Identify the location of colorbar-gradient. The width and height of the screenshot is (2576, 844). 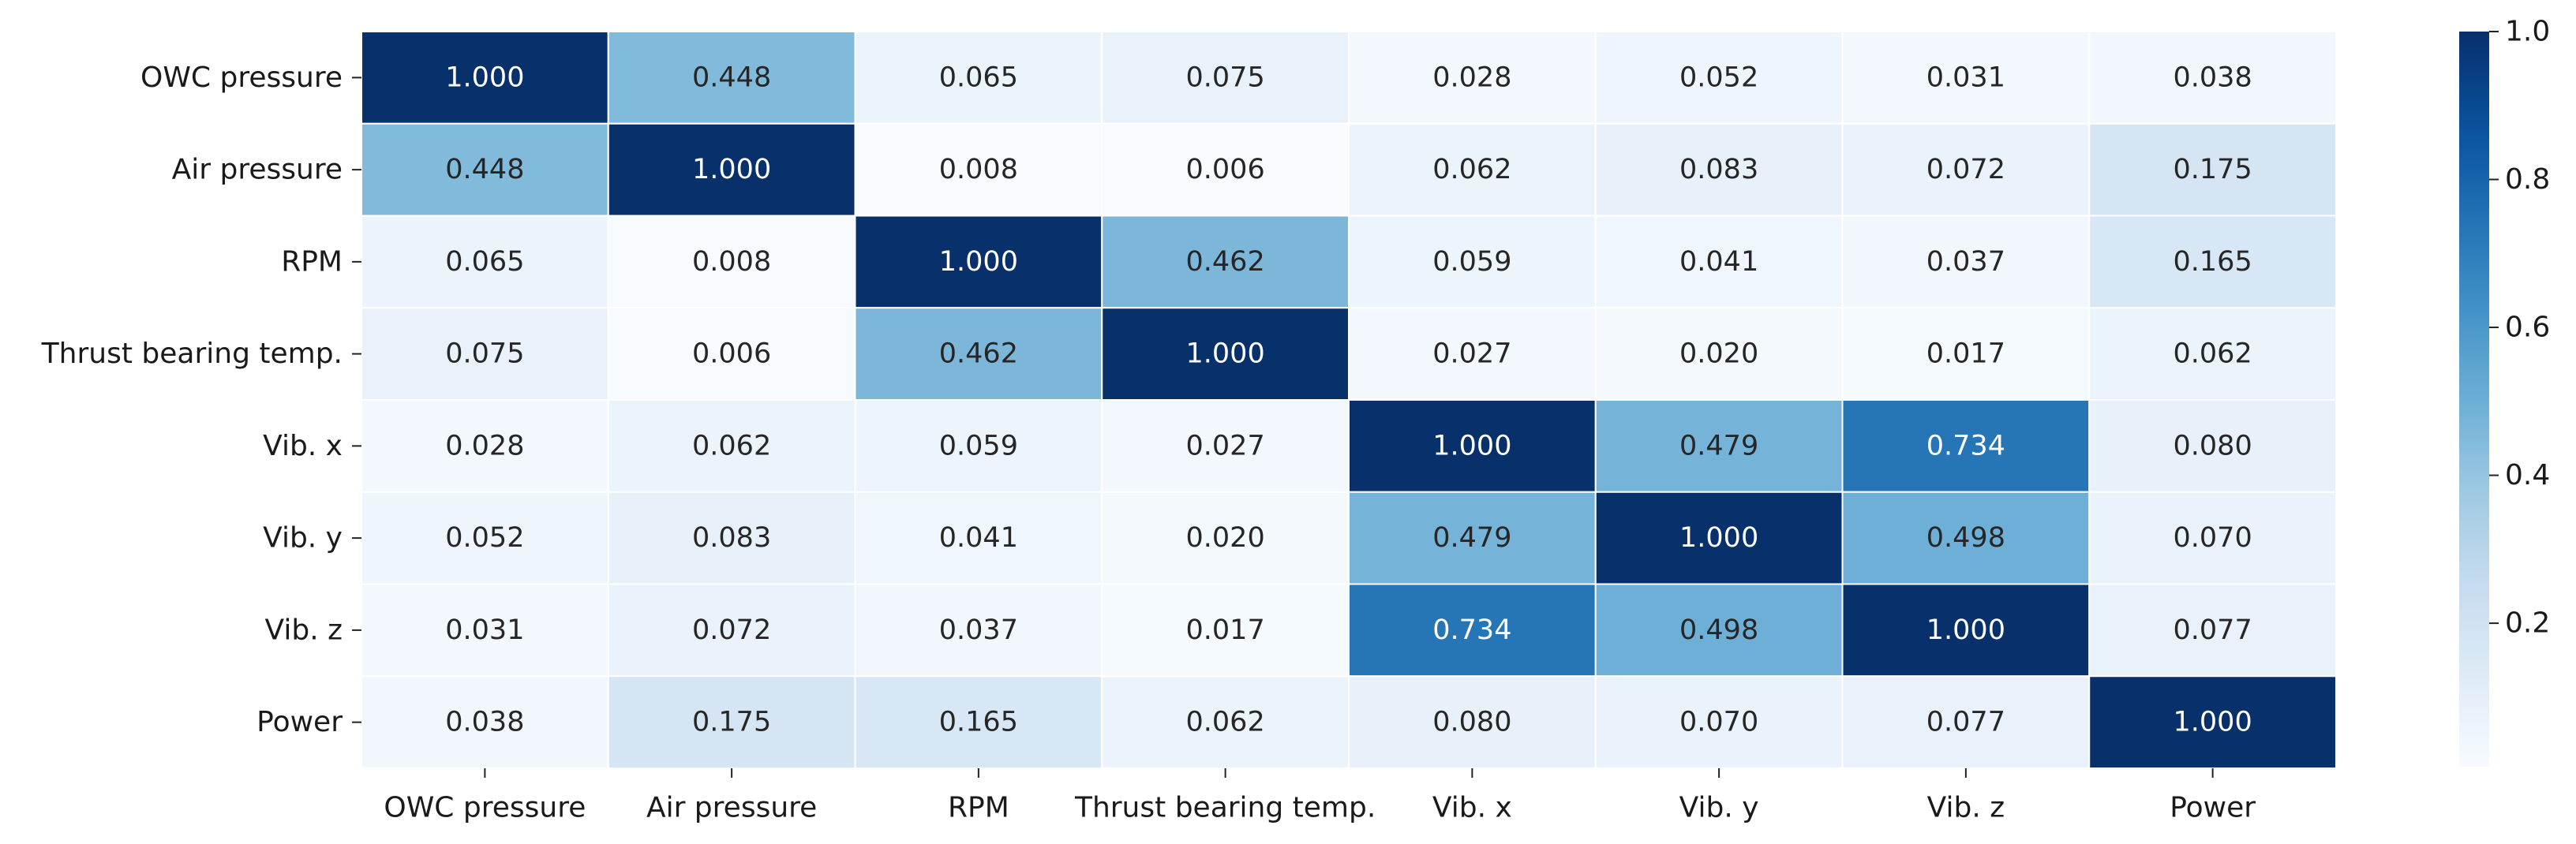
(2474, 399).